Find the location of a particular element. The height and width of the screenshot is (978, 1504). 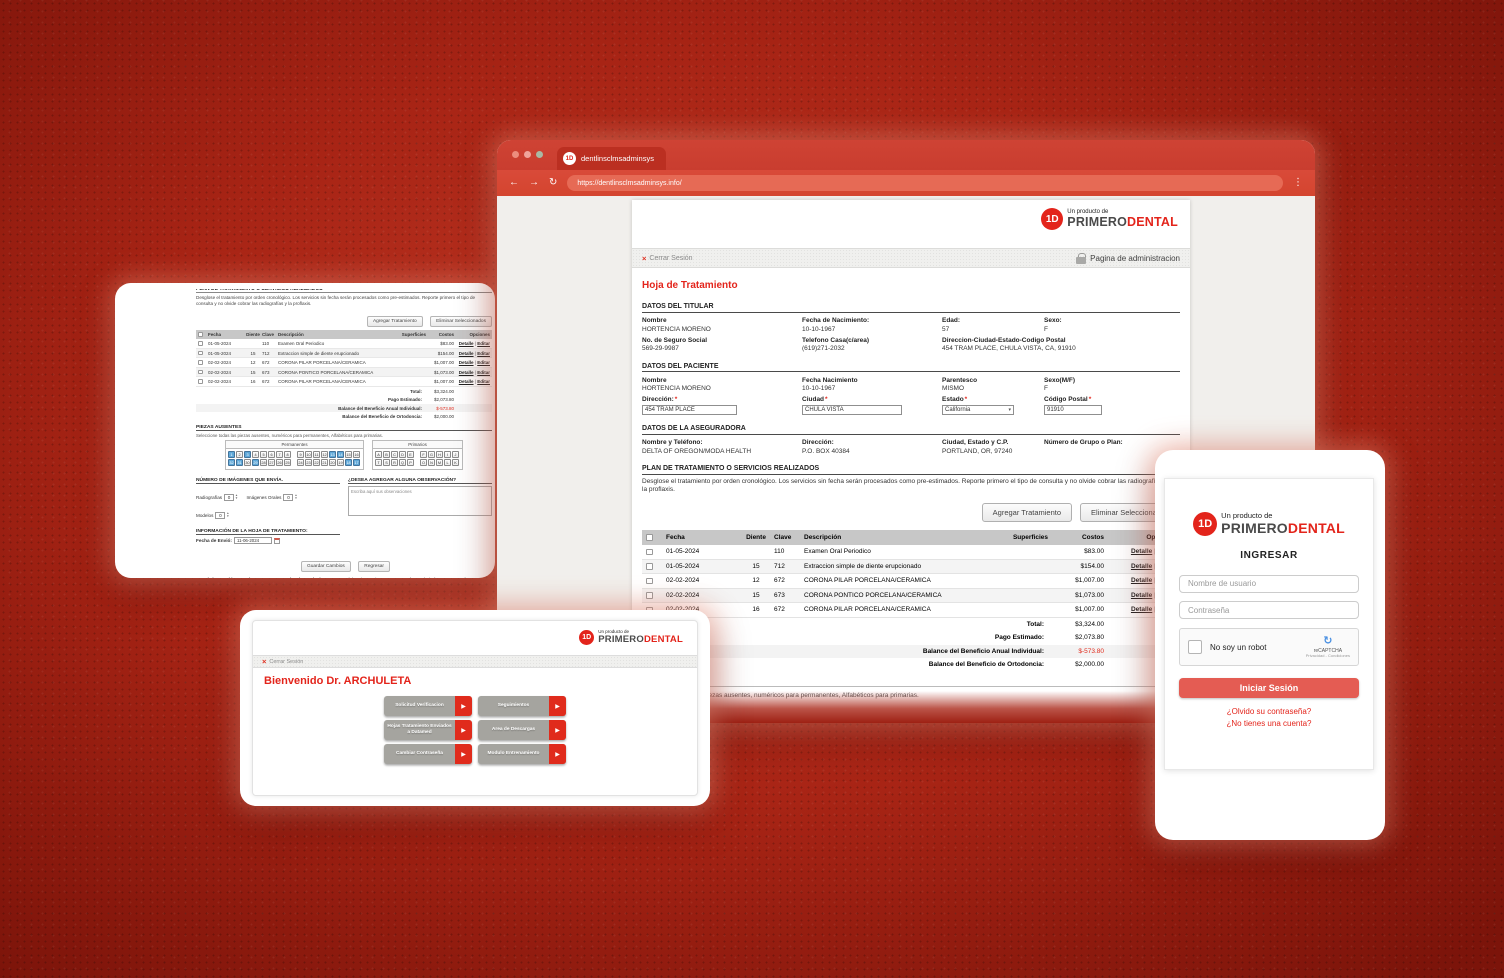

text-input: California ▾ is located at coordinates (978, 409).